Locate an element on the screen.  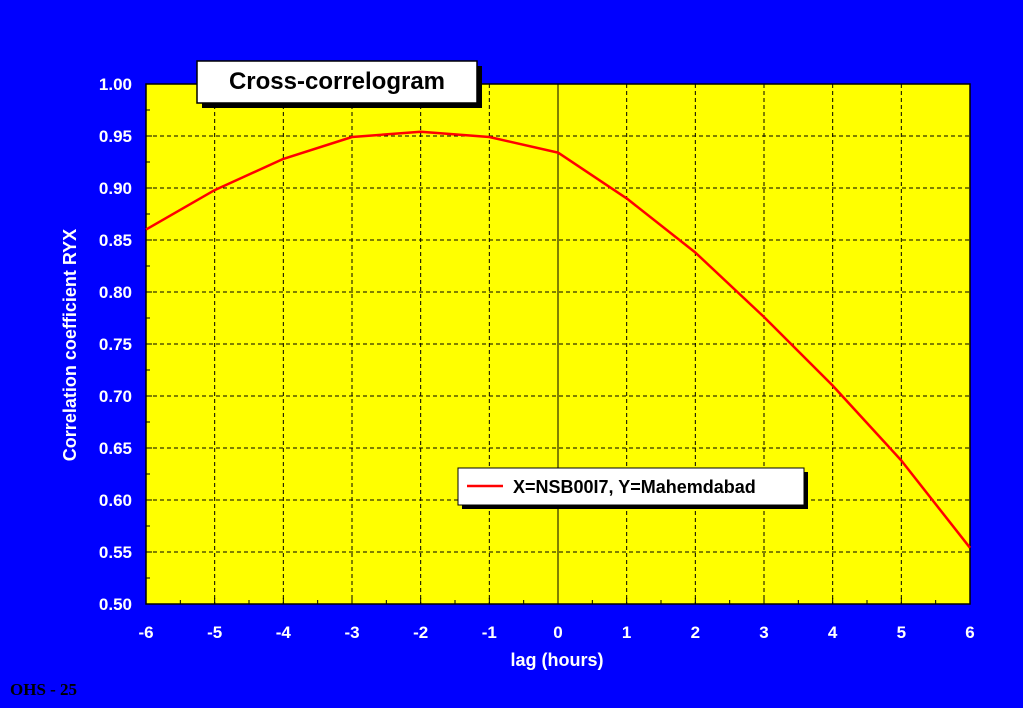
x-tick-label: -3 is located at coordinates (351, 632).